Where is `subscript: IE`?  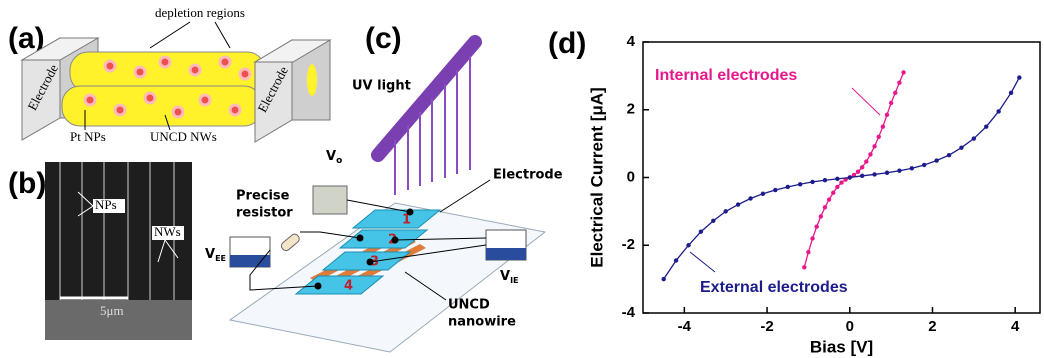 subscript: IE is located at coordinates (514, 280).